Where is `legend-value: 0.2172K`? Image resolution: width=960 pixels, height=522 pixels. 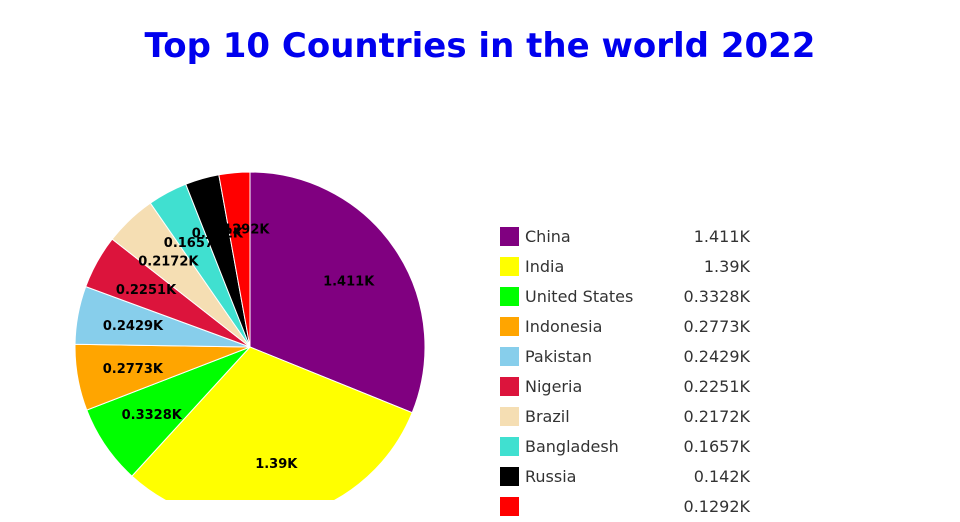
legend-value: 0.2172K is located at coordinates (716, 416).